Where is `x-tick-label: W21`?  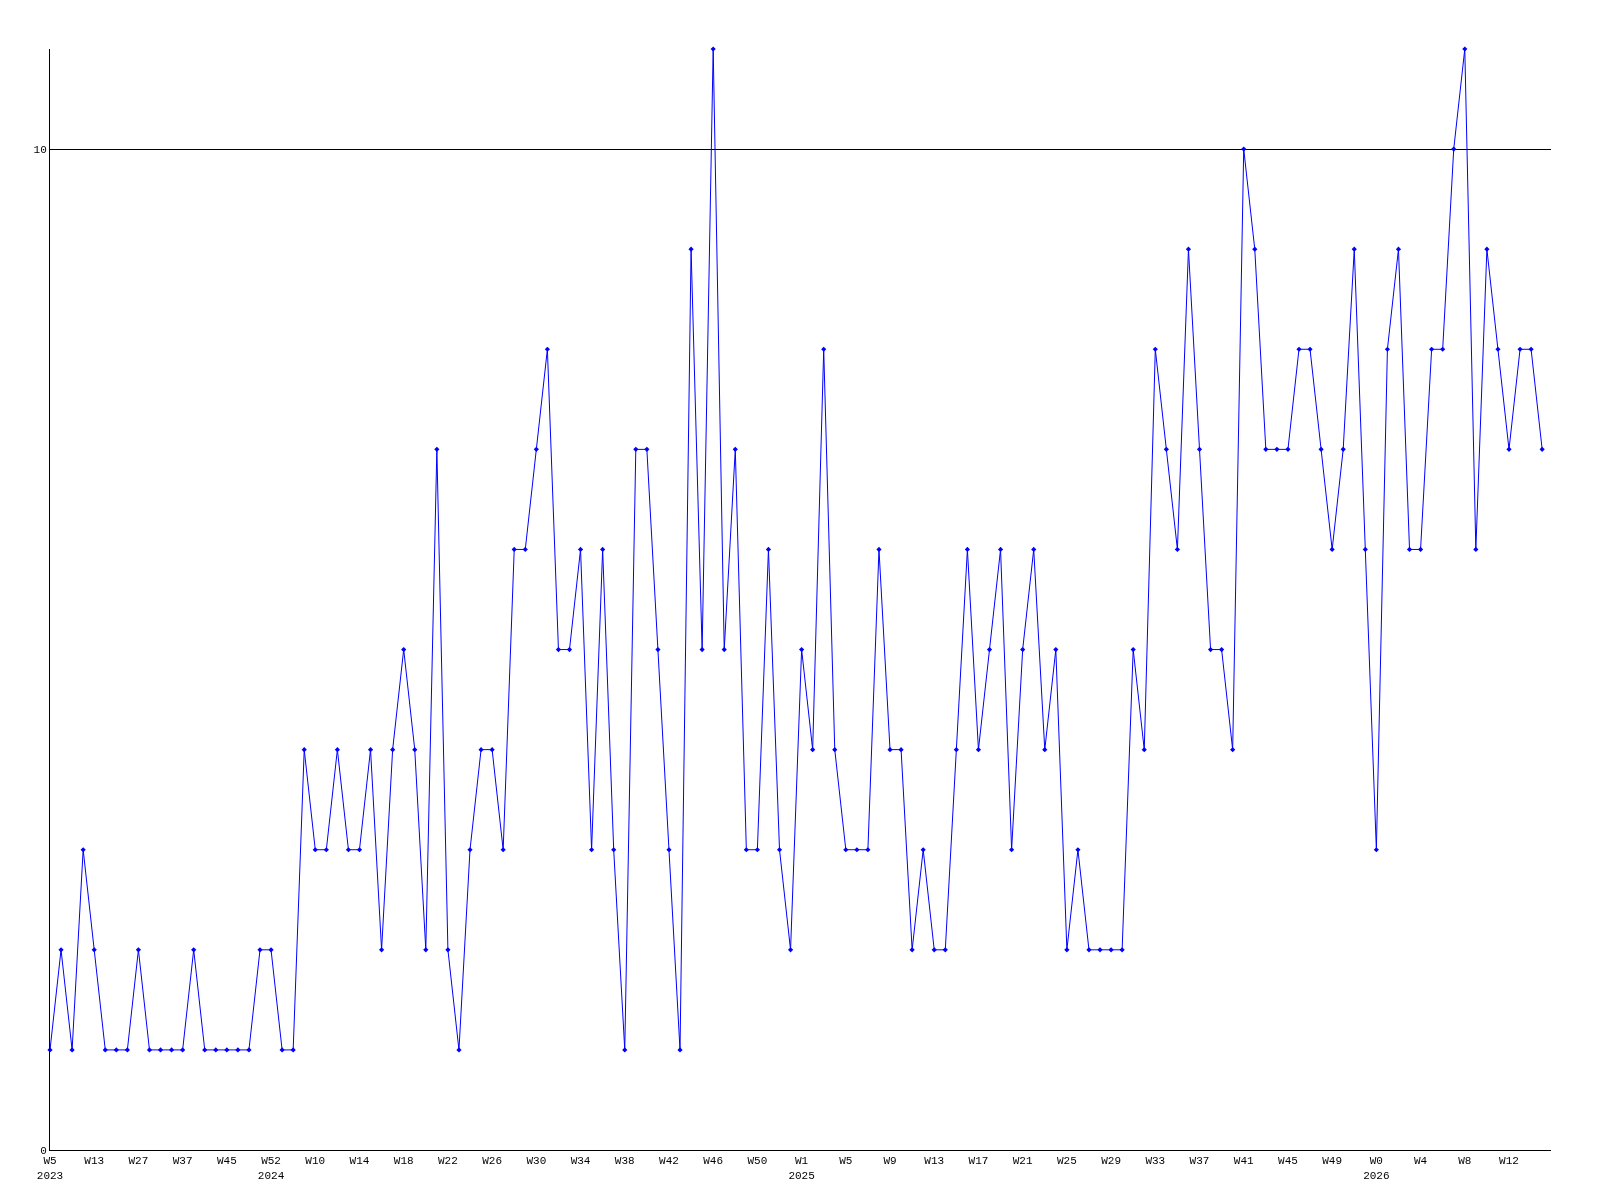
x-tick-label: W21 is located at coordinates (1022, 1161).